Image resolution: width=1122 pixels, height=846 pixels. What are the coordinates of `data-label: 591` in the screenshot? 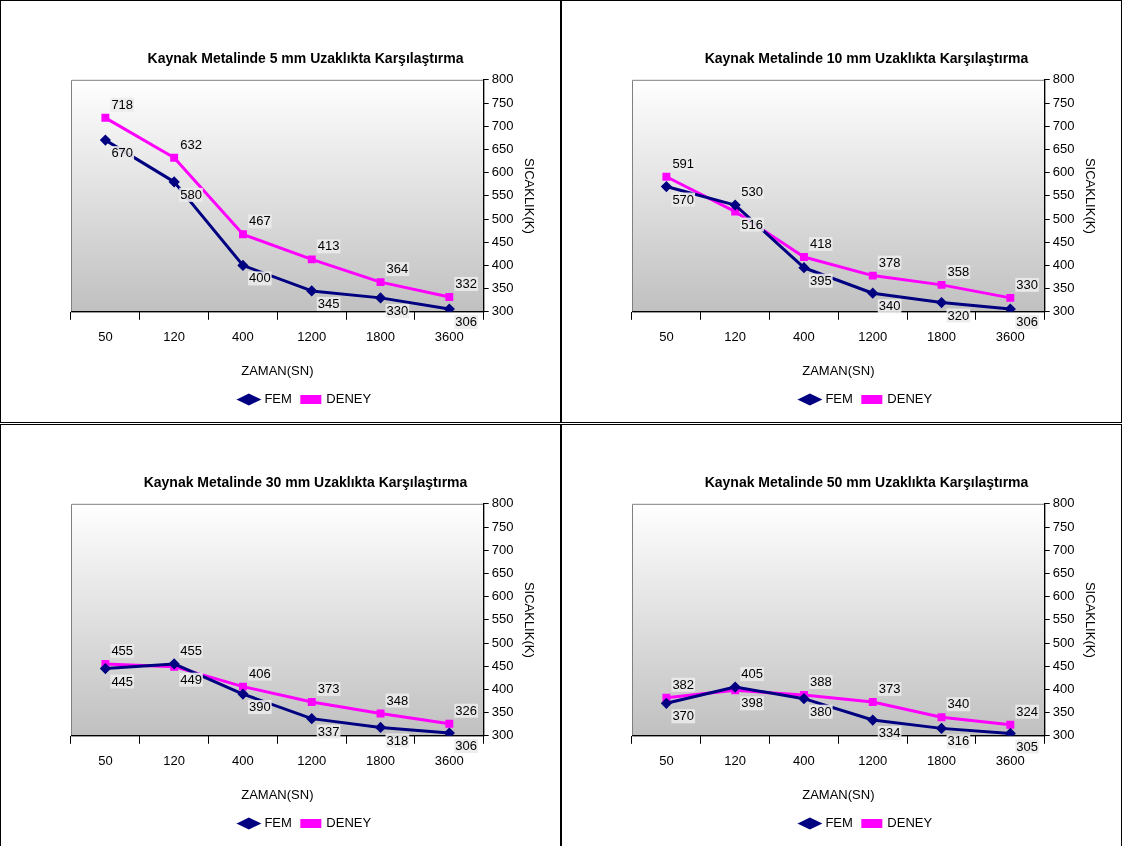 It's located at (683, 163).